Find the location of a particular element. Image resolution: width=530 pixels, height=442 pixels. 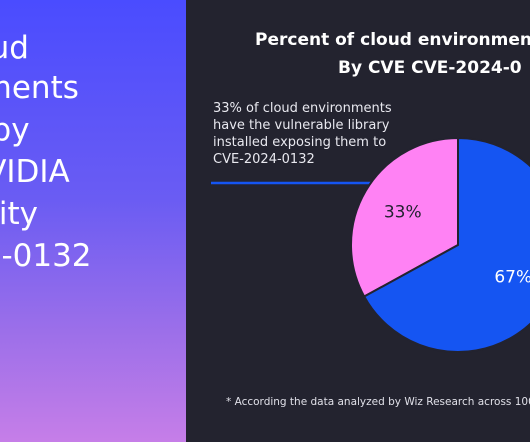

headline-line-4: NVIDIA is located at coordinates (35, 172).